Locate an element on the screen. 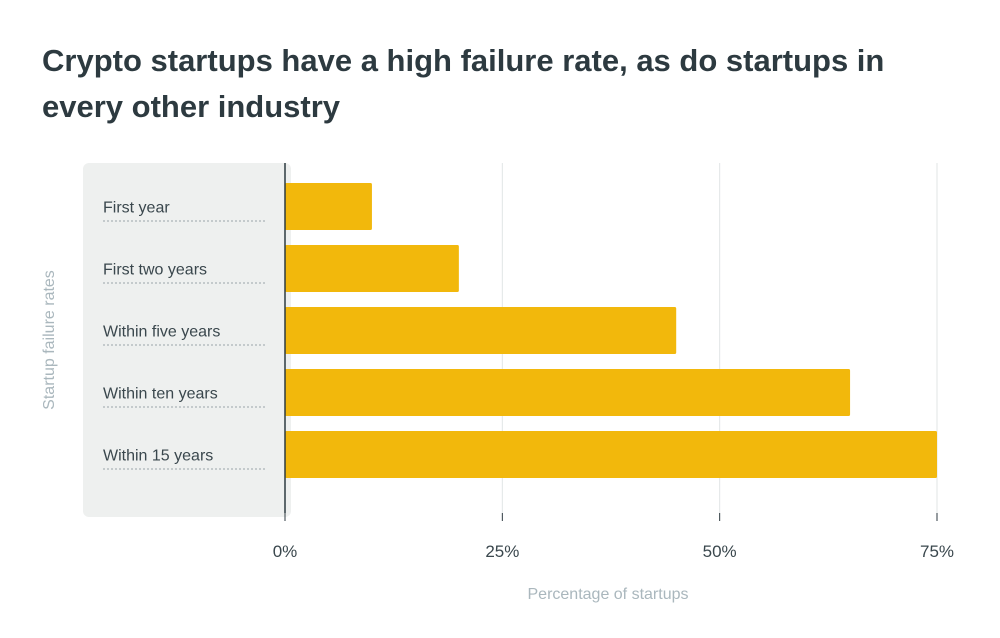 The width and height of the screenshot is (1000, 638). y-axis-title: Startup failure rates is located at coordinates (49, 340).